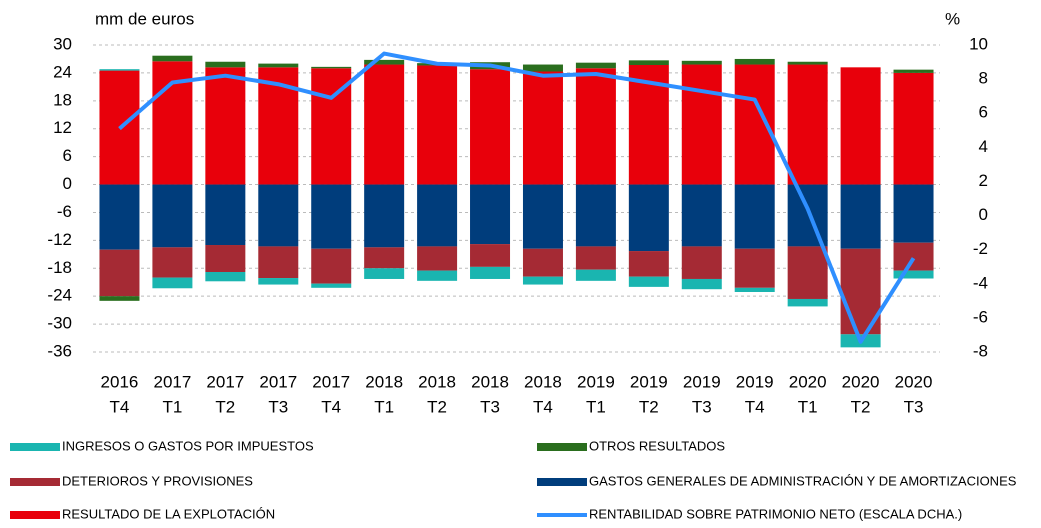  I want to click on y-tick-label: 30, so click(62, 43).